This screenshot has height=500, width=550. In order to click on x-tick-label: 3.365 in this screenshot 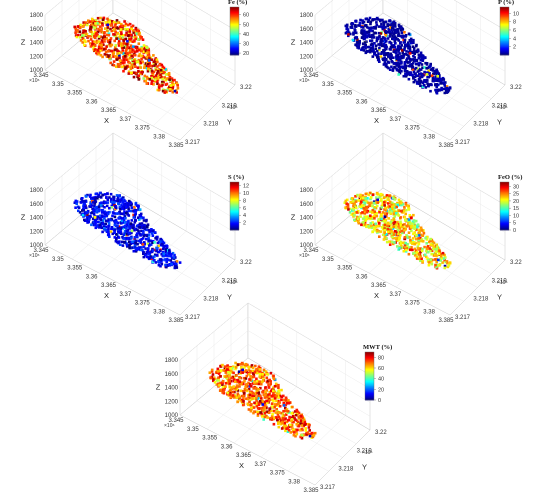, I will do `click(109, 286)`.